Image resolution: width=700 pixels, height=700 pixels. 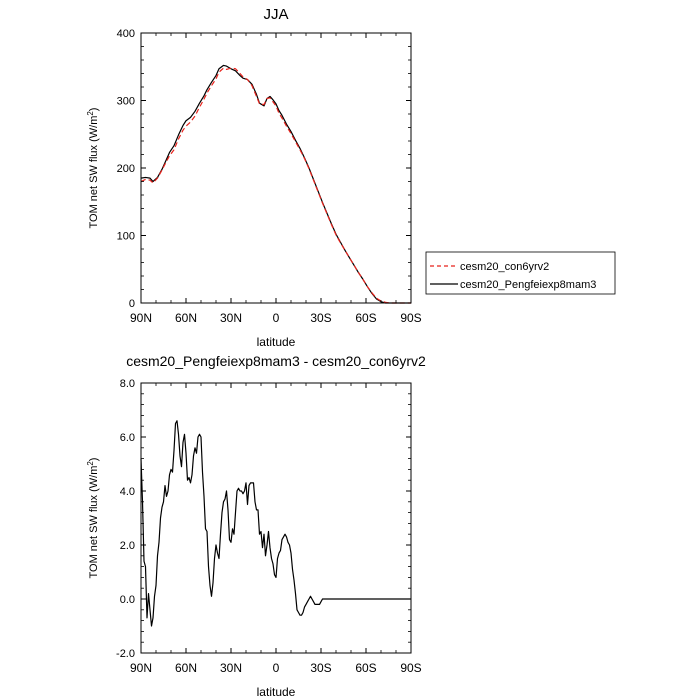 What do you see at coordinates (528, 285) in the screenshot?
I see `legend-label-pengfei: cesm20_Pengfeiexp8mam3` at bounding box center [528, 285].